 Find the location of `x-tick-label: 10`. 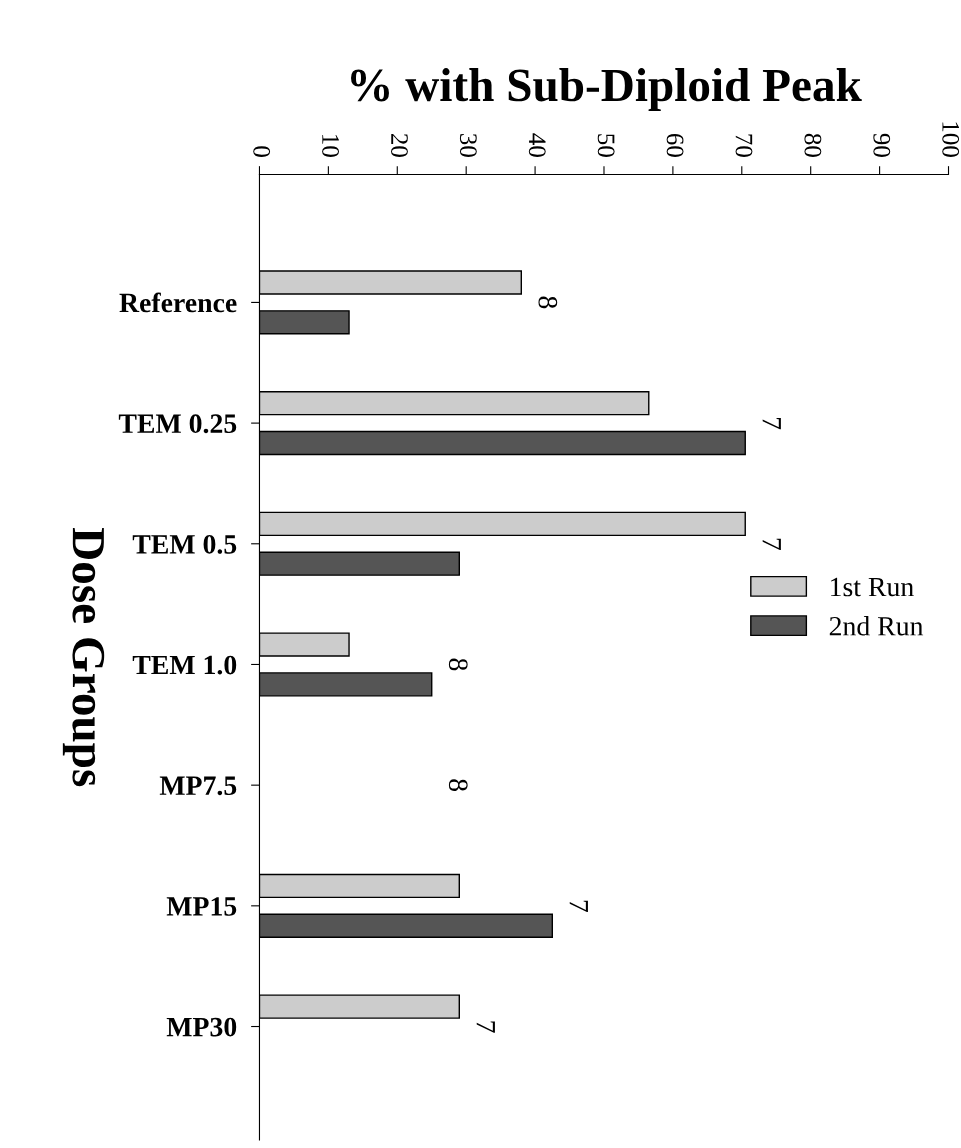

x-tick-label: 10 is located at coordinates (330, 146).